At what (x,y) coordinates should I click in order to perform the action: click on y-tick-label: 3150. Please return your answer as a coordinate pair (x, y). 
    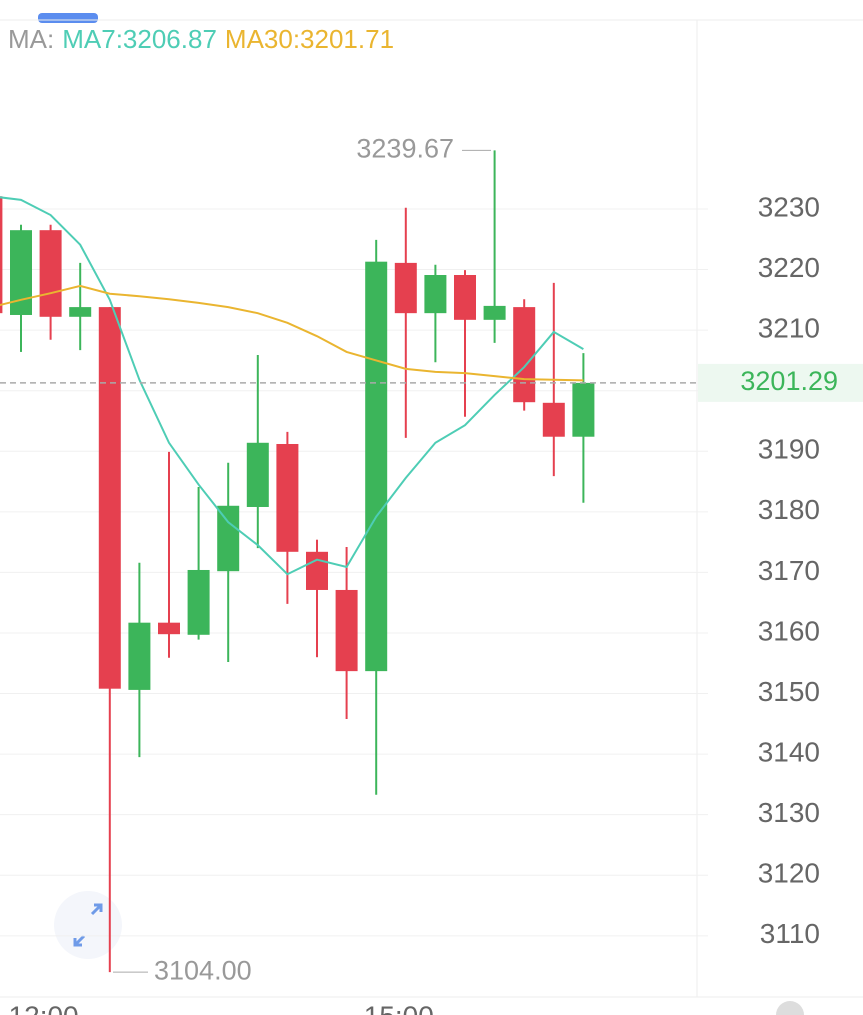
    Looking at the image, I should click on (789, 691).